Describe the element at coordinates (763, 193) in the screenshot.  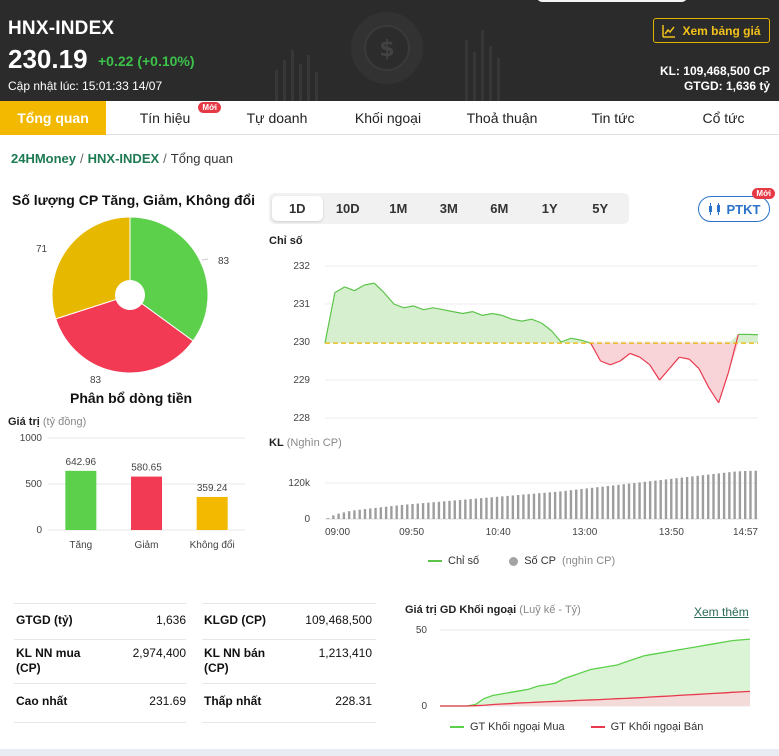
I see `ptkt-new-badge: Mới` at that location.